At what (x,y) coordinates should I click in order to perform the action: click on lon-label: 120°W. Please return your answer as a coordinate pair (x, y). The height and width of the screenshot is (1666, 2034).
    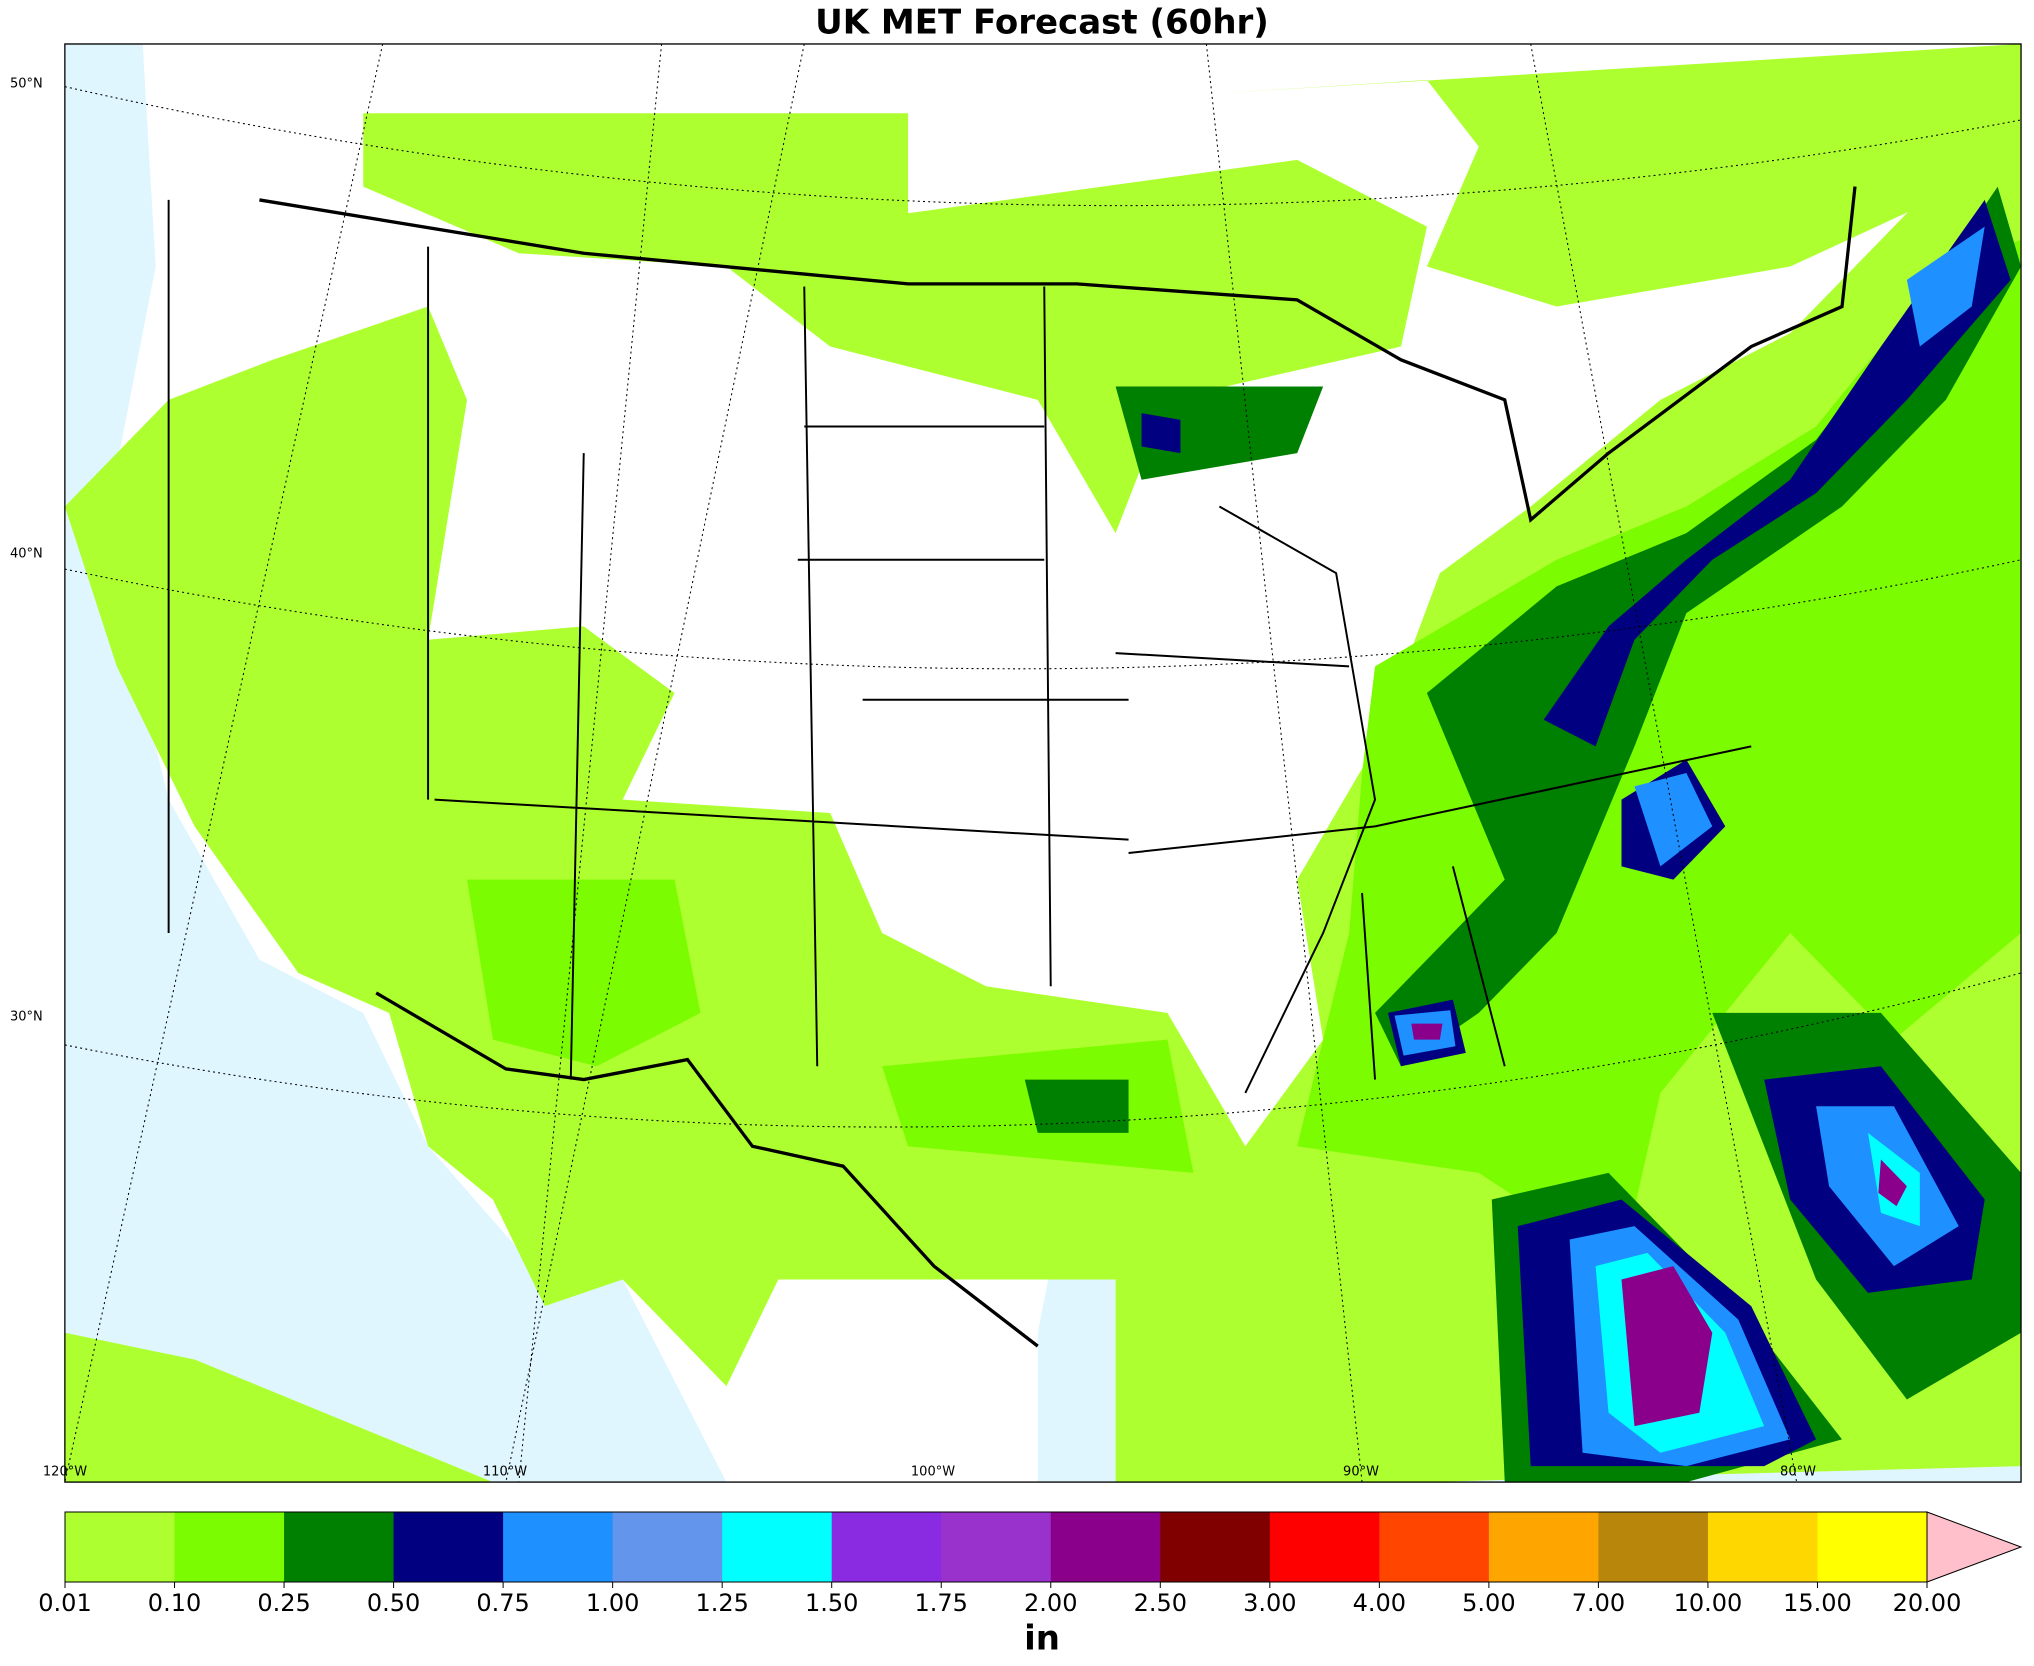
    Looking at the image, I should click on (65, 1472).